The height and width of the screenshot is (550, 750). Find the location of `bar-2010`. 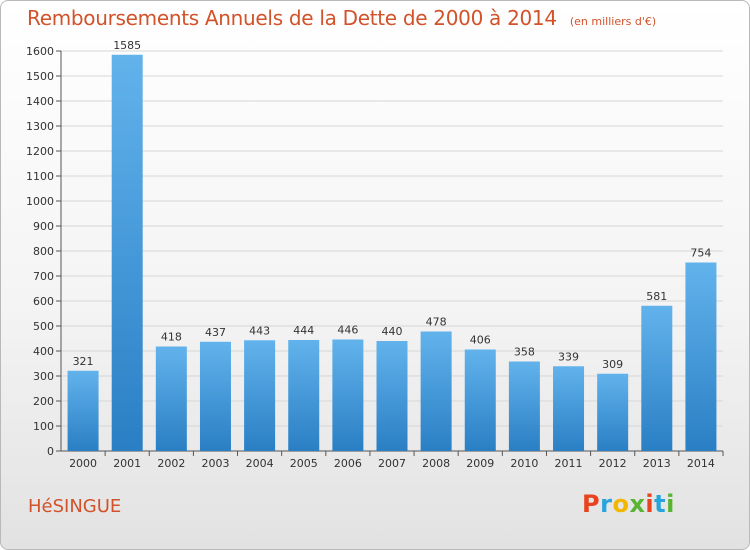

bar-2010 is located at coordinates (524, 406).